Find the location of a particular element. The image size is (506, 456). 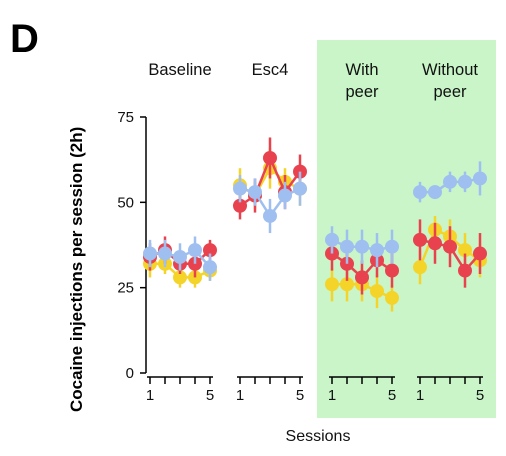

y-tick-label: 50 is located at coordinates (125, 202).